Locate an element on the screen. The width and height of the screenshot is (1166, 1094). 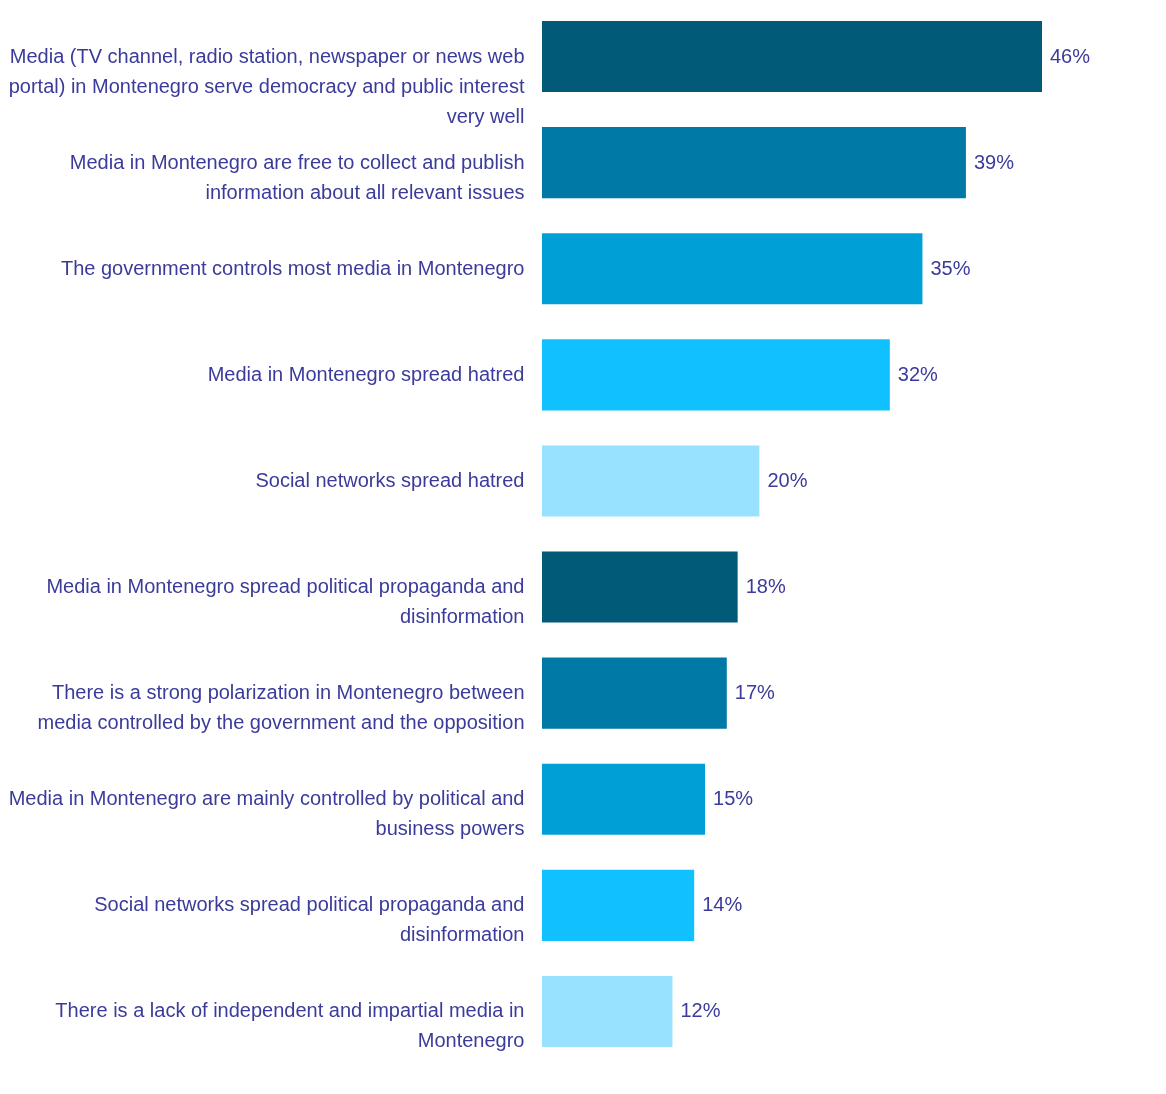
y-tick-label: Media in Montenegro spread political propaganda and disinformation is located at coordinates (285, 601).